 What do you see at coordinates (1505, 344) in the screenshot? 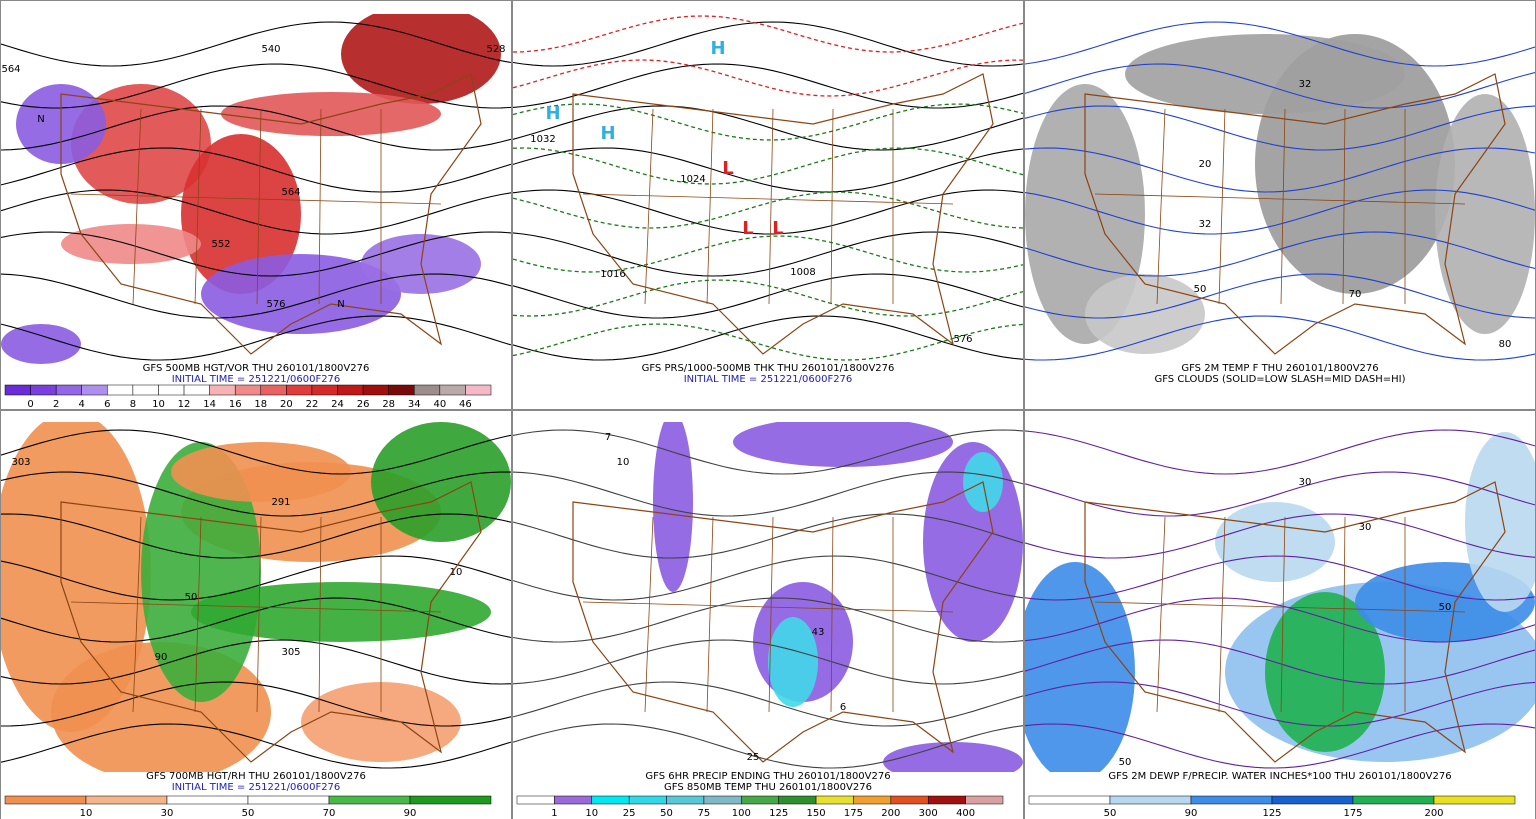
I see `map-label: 80` at bounding box center [1505, 344].